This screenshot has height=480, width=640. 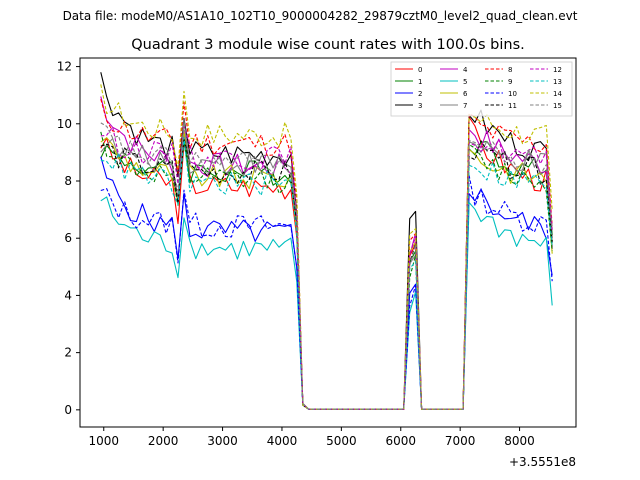 What do you see at coordinates (465, 70) in the screenshot?
I see `legend-label-4: 4` at bounding box center [465, 70].